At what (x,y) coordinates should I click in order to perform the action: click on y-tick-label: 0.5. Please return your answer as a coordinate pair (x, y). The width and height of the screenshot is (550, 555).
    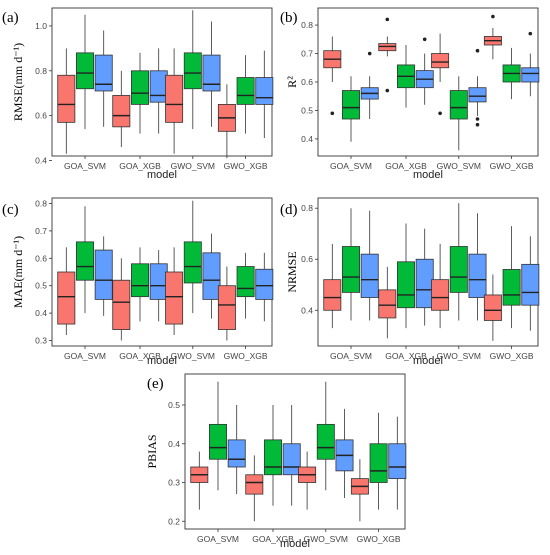
    Looking at the image, I should click on (174, 405).